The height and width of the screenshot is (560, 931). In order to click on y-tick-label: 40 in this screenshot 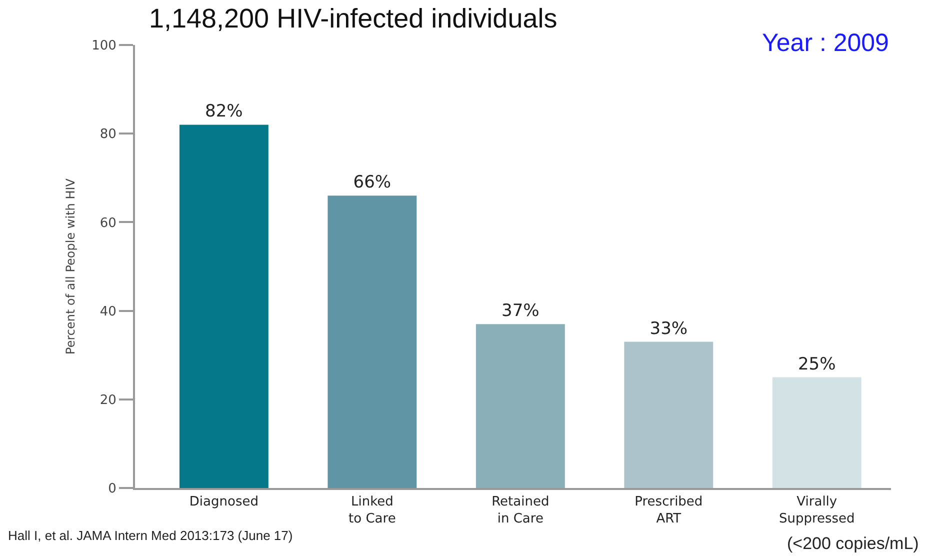, I will do `click(108, 312)`.